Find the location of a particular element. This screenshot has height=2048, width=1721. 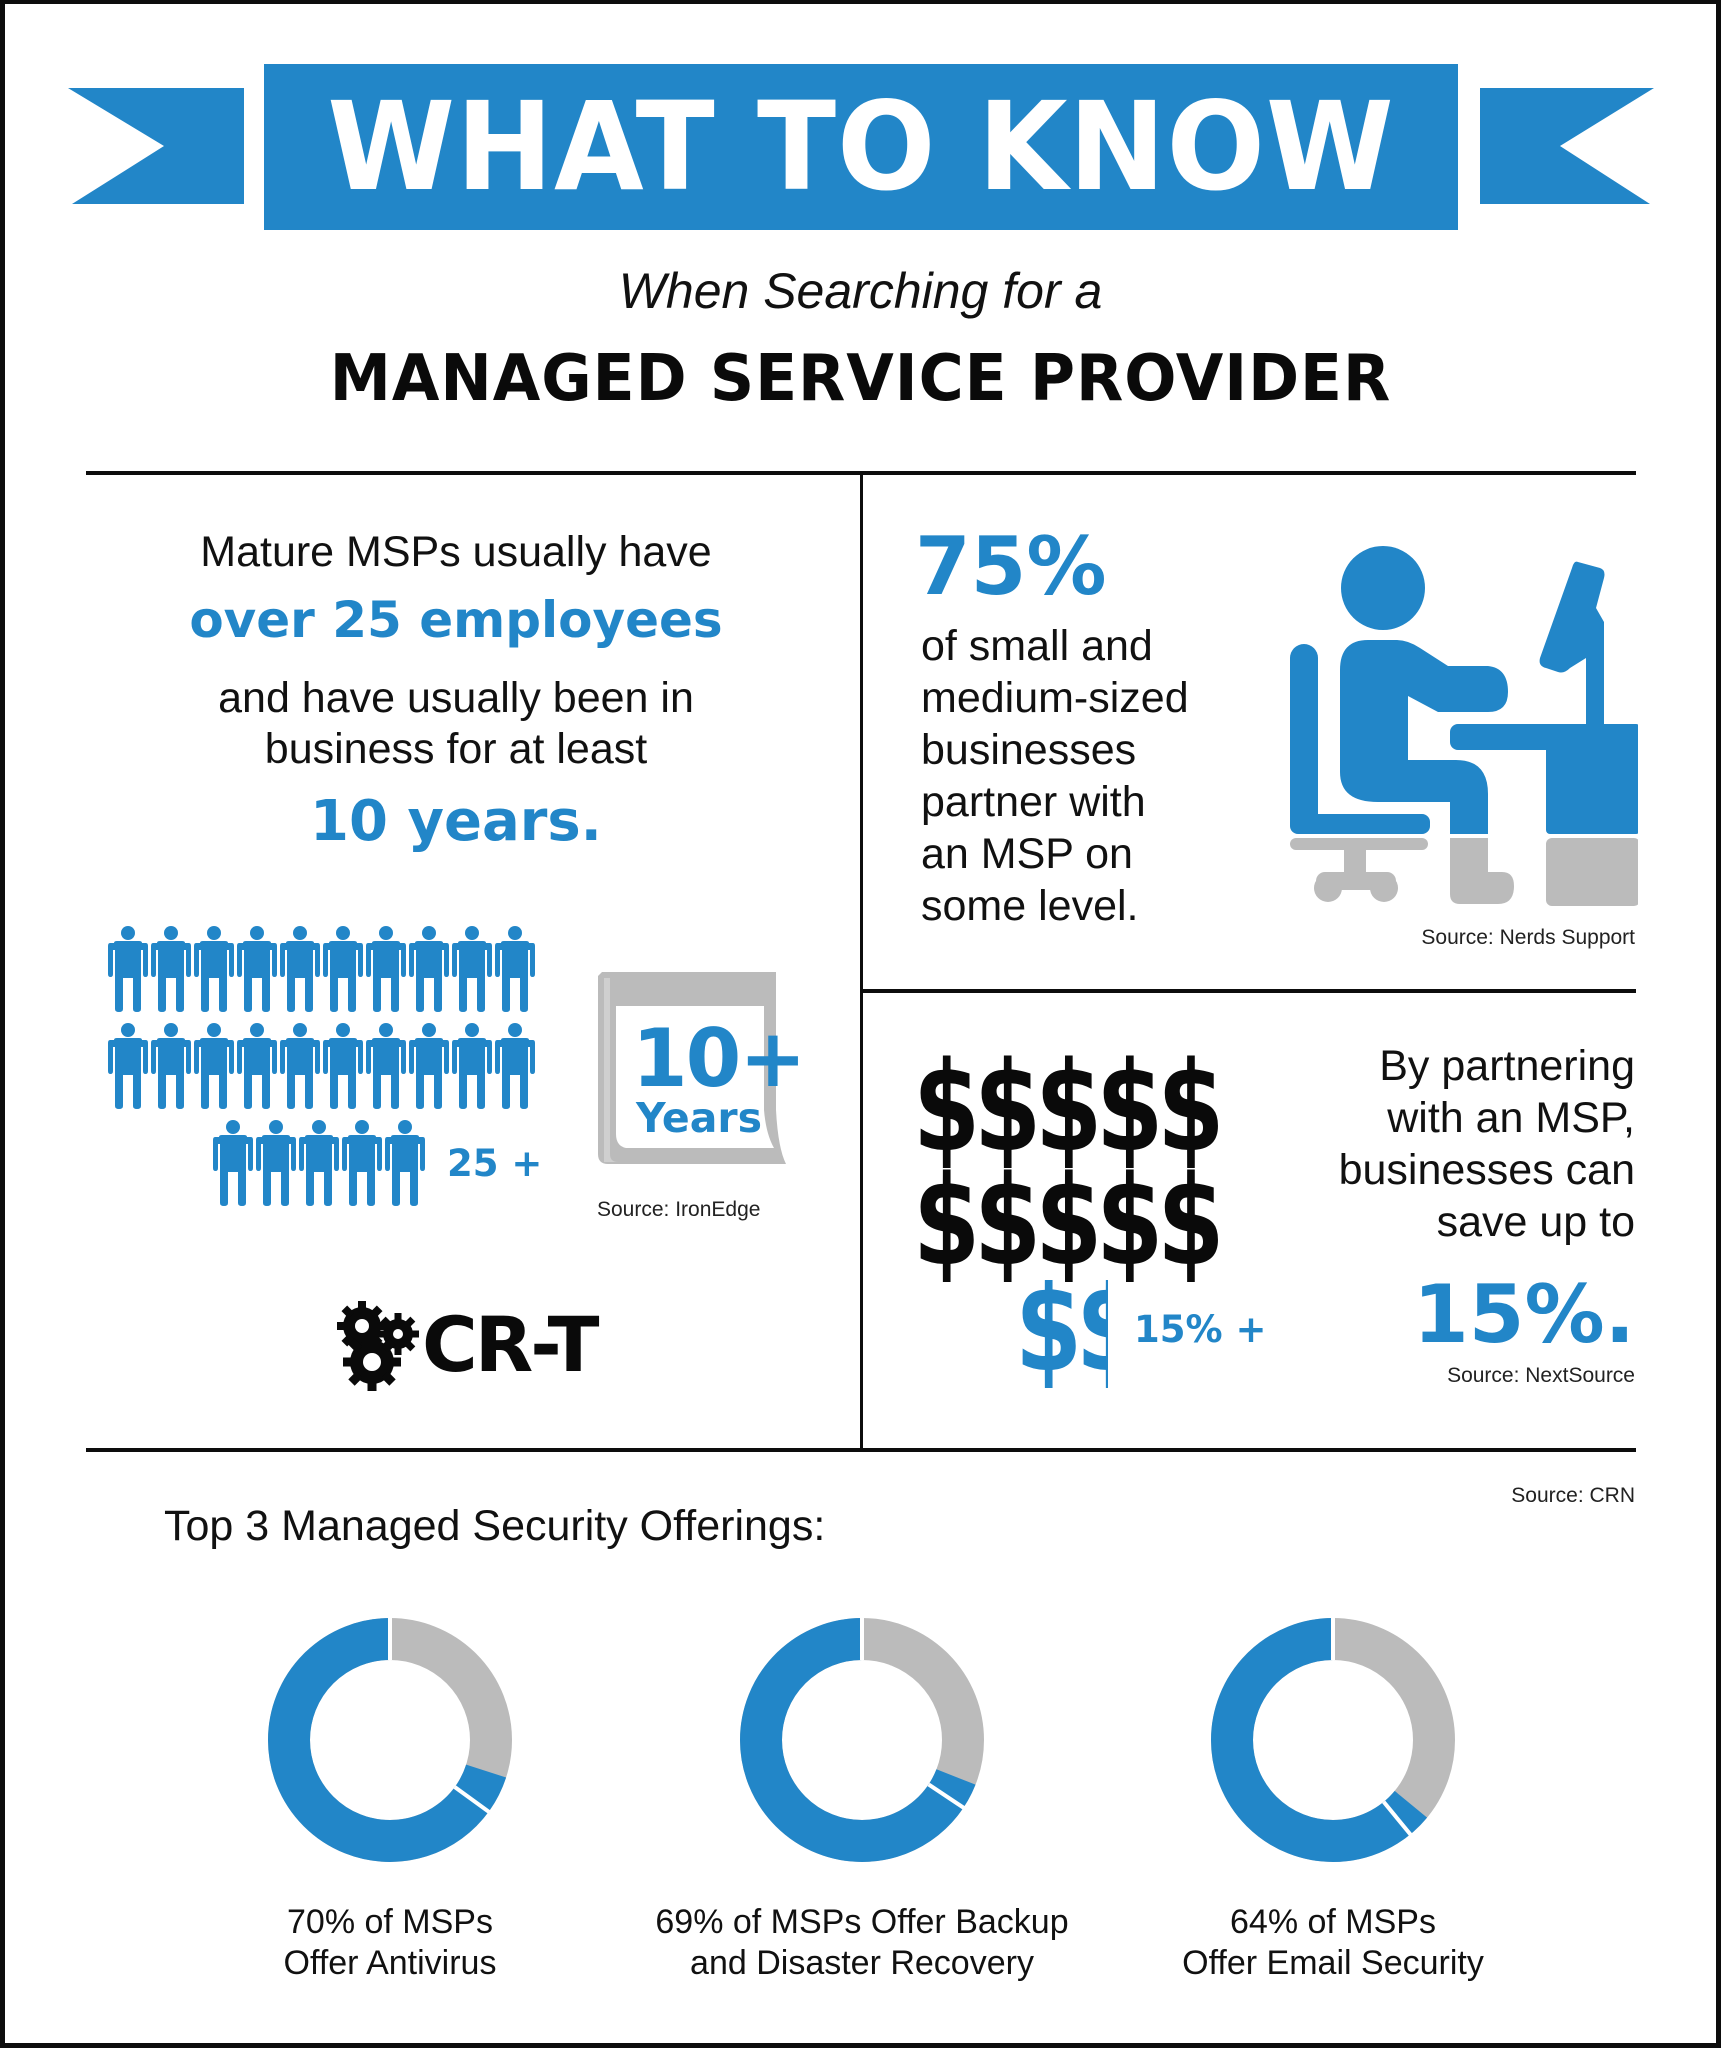

savings-line: with an MSP, is located at coordinates (1511, 1118).